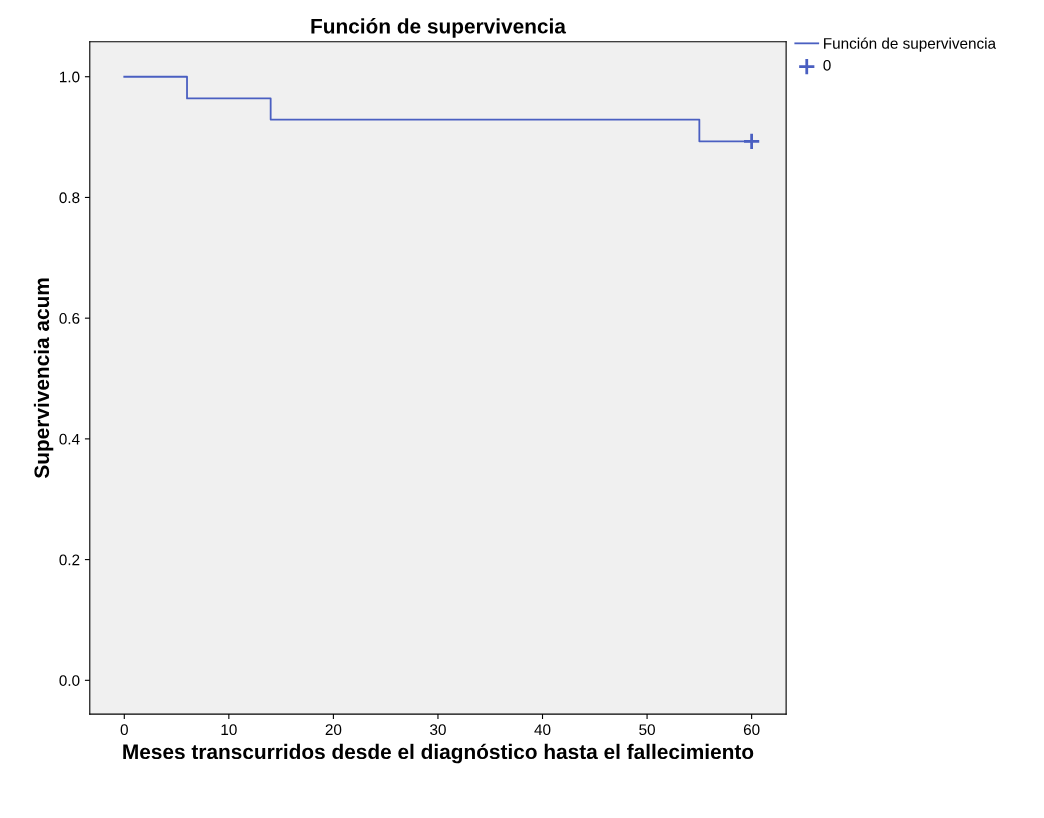  Describe the element at coordinates (69, 680) in the screenshot. I see `y-tick-label: 0.0` at that location.